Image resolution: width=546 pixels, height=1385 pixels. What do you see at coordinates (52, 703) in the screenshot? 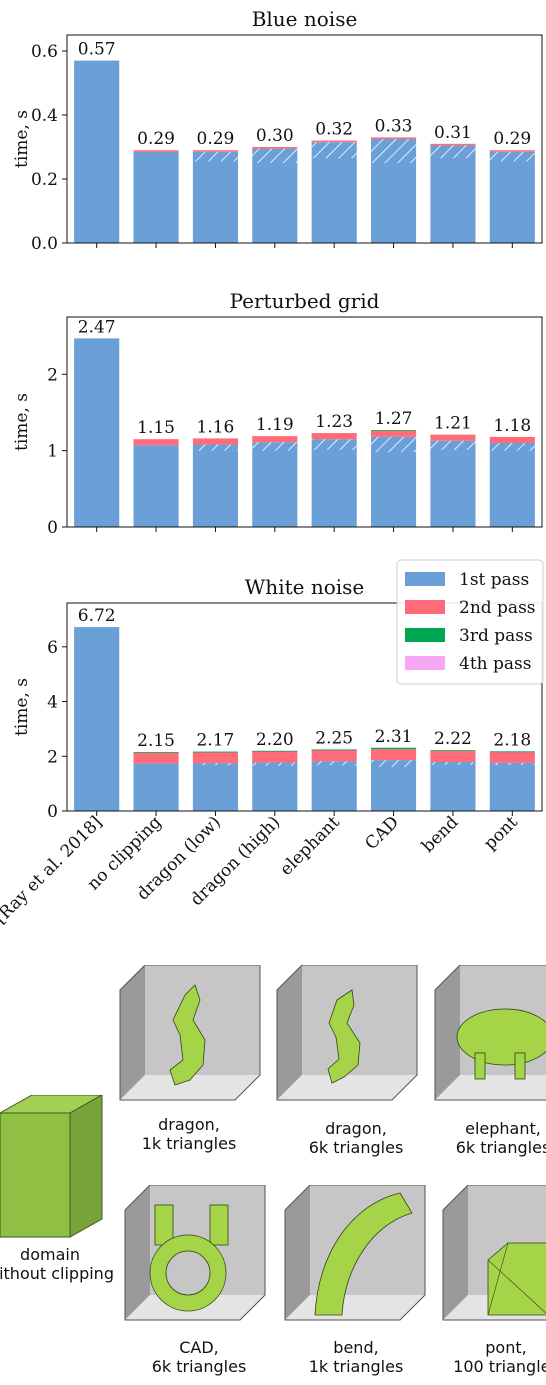
I see `y-tick-label: 4` at bounding box center [52, 703].